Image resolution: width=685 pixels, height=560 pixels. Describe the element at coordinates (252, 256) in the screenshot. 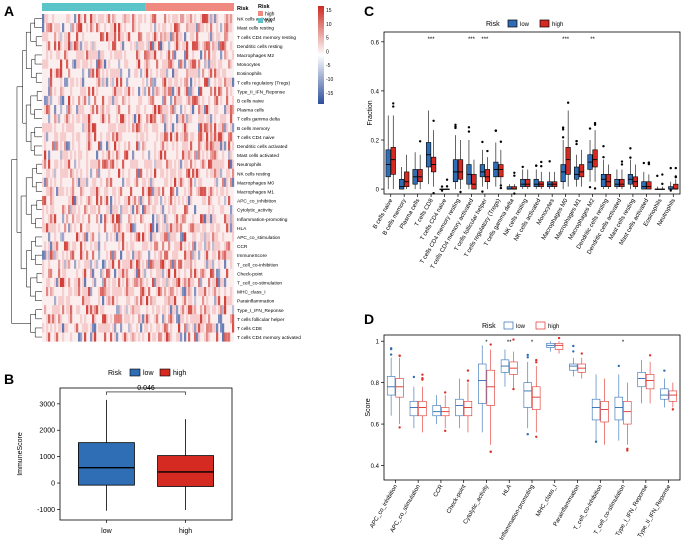

I see `heatmap-row-label: ImmuneScore` at that location.